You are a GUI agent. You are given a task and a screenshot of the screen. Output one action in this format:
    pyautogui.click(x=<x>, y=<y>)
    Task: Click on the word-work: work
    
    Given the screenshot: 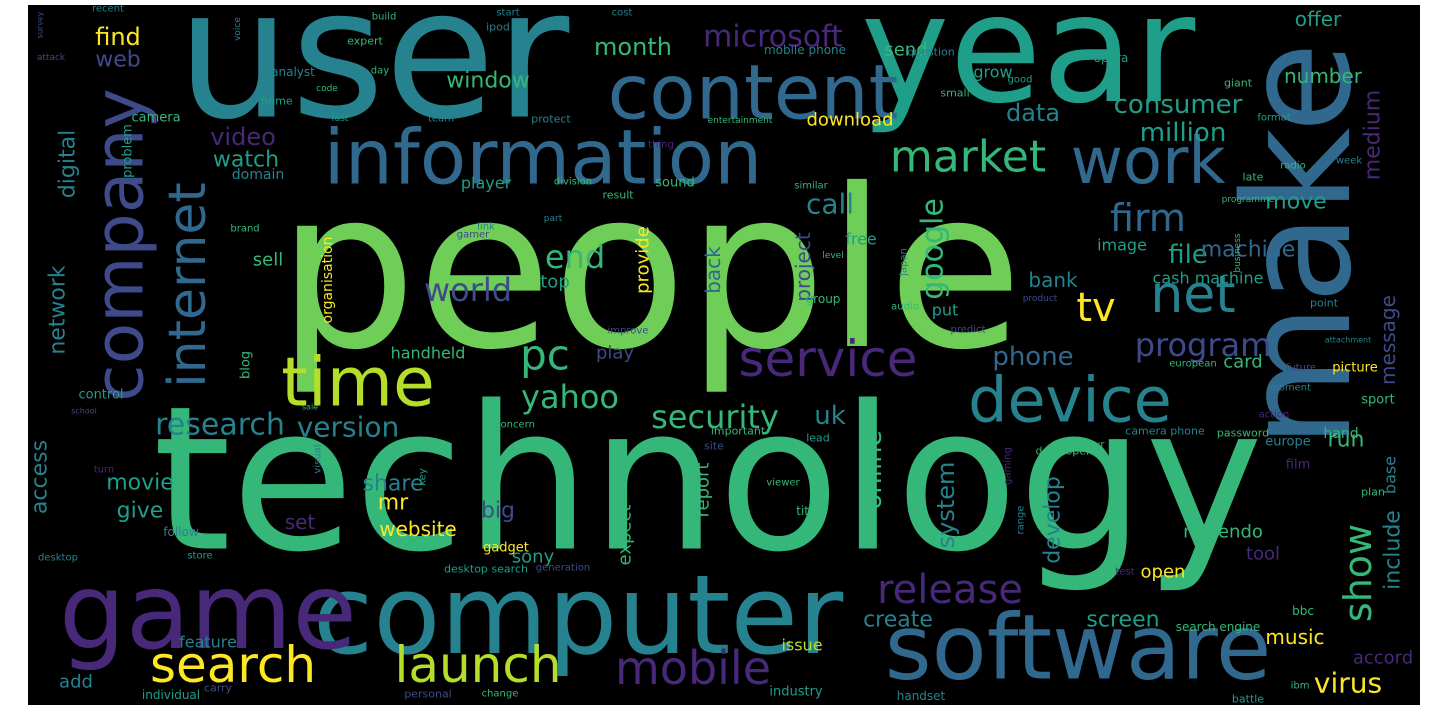 What is the action you would take?
    pyautogui.click(x=1148, y=162)
    